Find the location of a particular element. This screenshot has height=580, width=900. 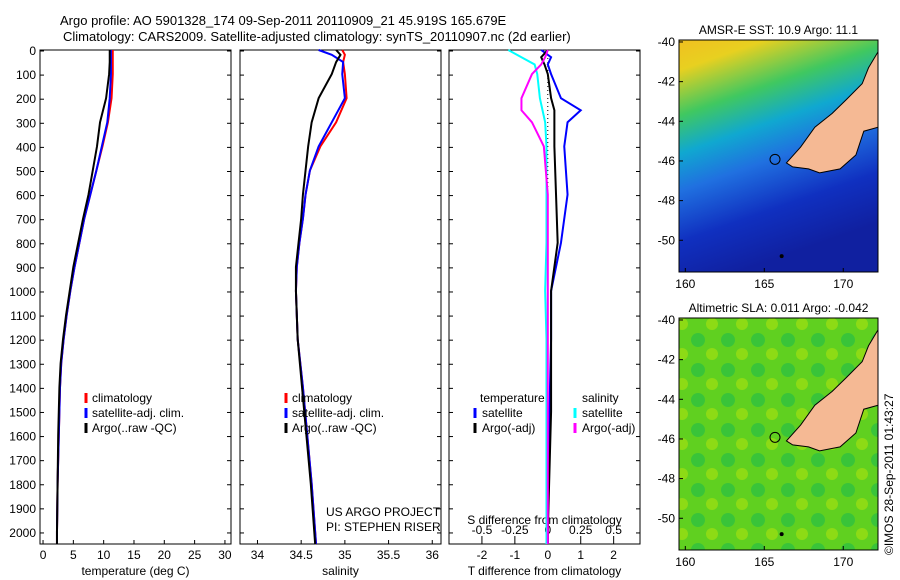

watermark: ©IMOS 28-Sep-2011 01:43:27 is located at coordinates (889, 474).